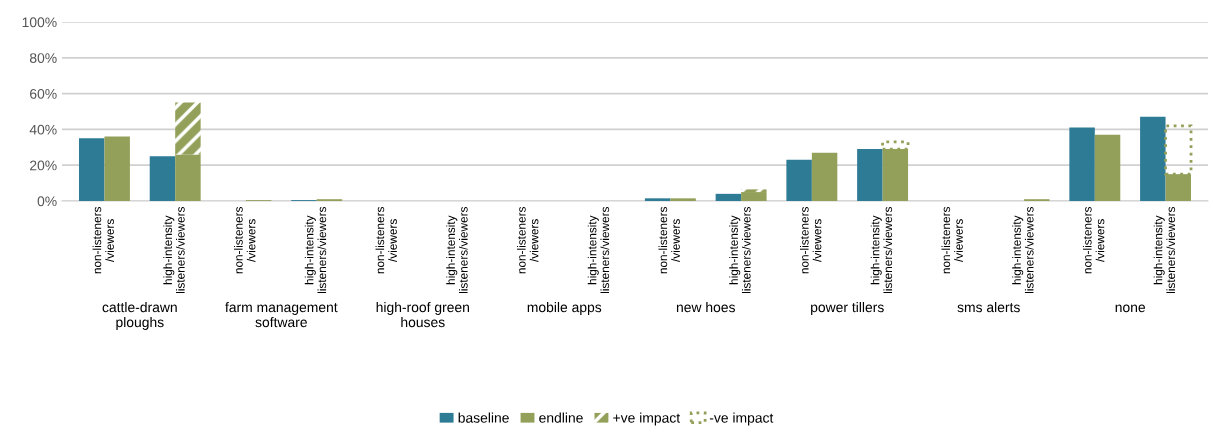 This screenshot has width=1213, height=438. Describe the element at coordinates (422, 315) in the screenshot. I see `text: high-roof green houses` at that location.